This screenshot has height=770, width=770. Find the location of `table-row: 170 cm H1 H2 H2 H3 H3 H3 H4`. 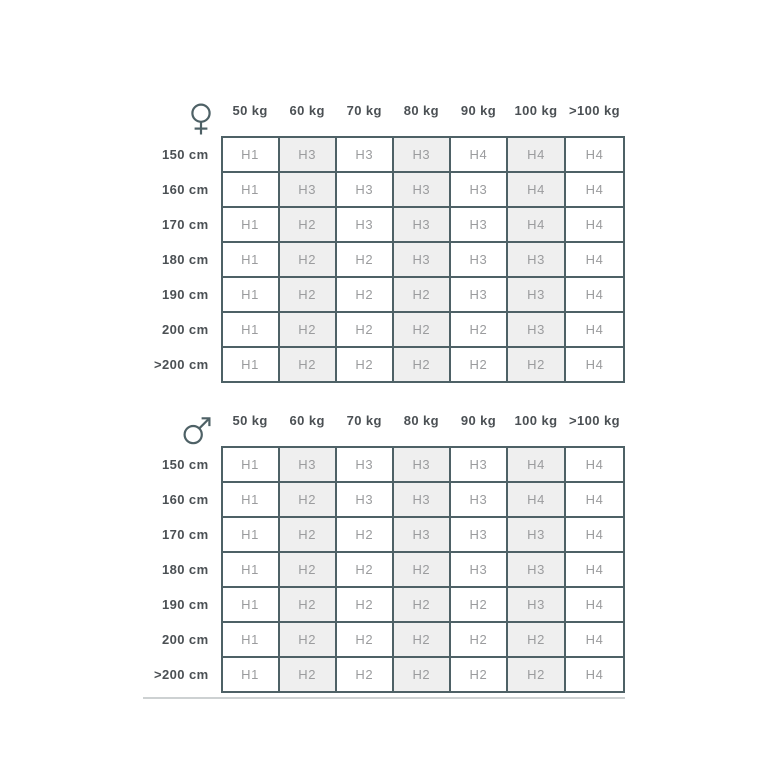

table-row: 170 cm H1 H2 H2 H3 H3 H3 H4 is located at coordinates (384, 534).